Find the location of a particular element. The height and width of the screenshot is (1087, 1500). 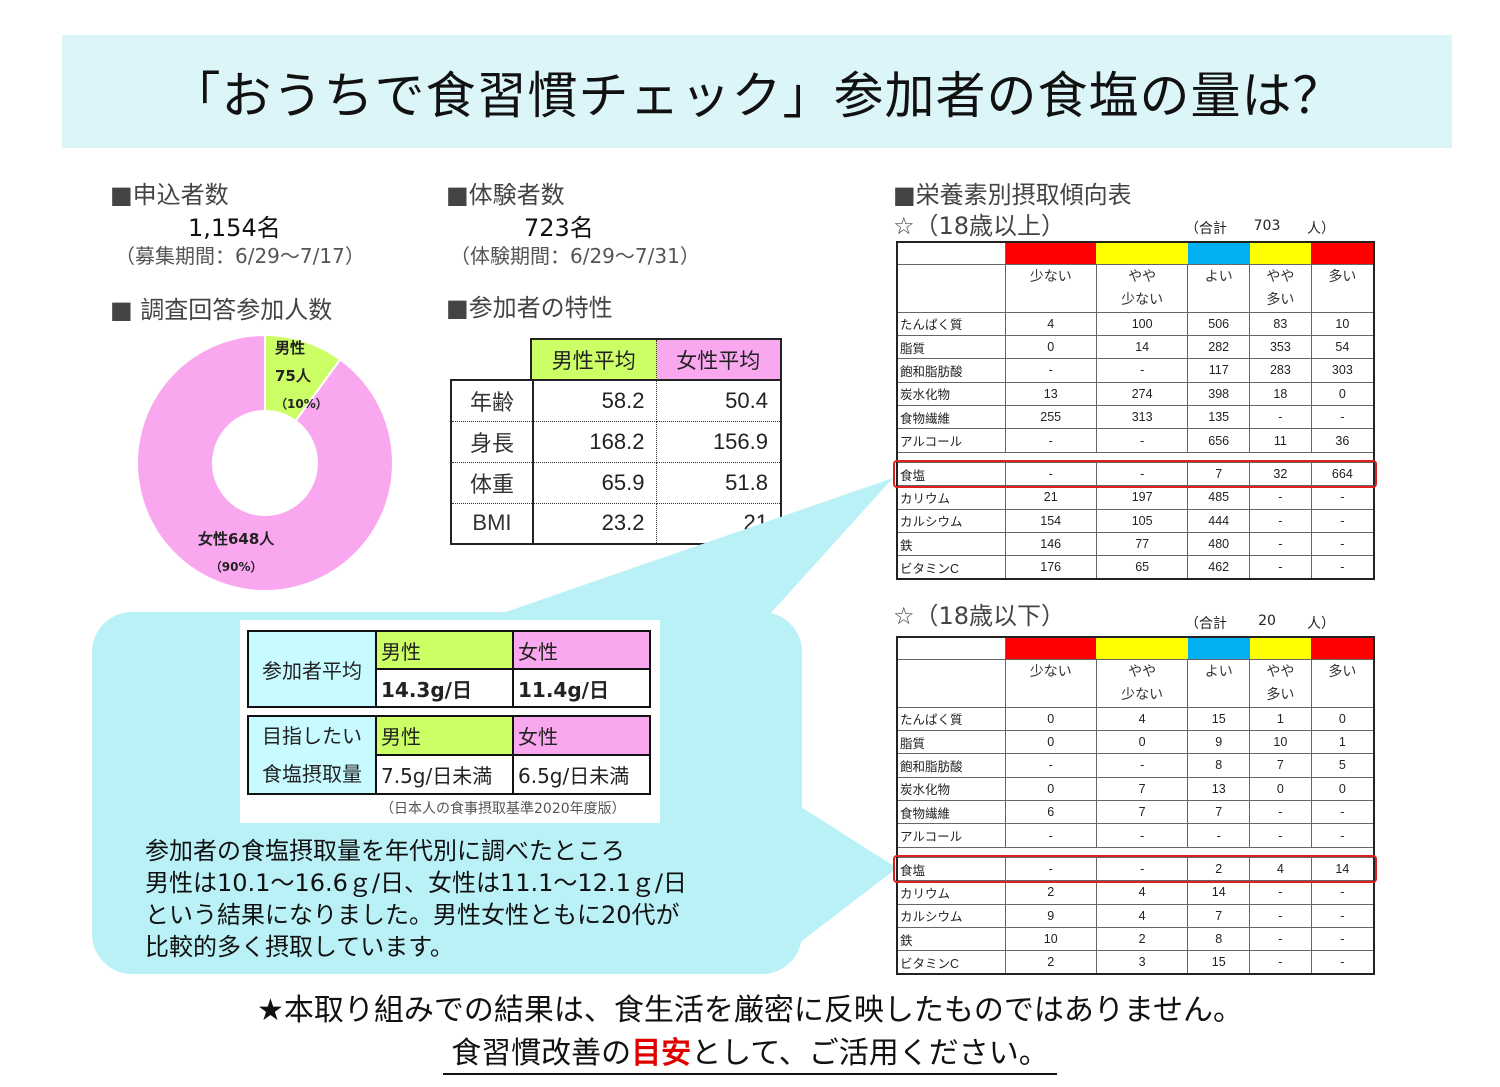

usage-note-b: として、ご活用ください。 is located at coordinates (870, 1053).